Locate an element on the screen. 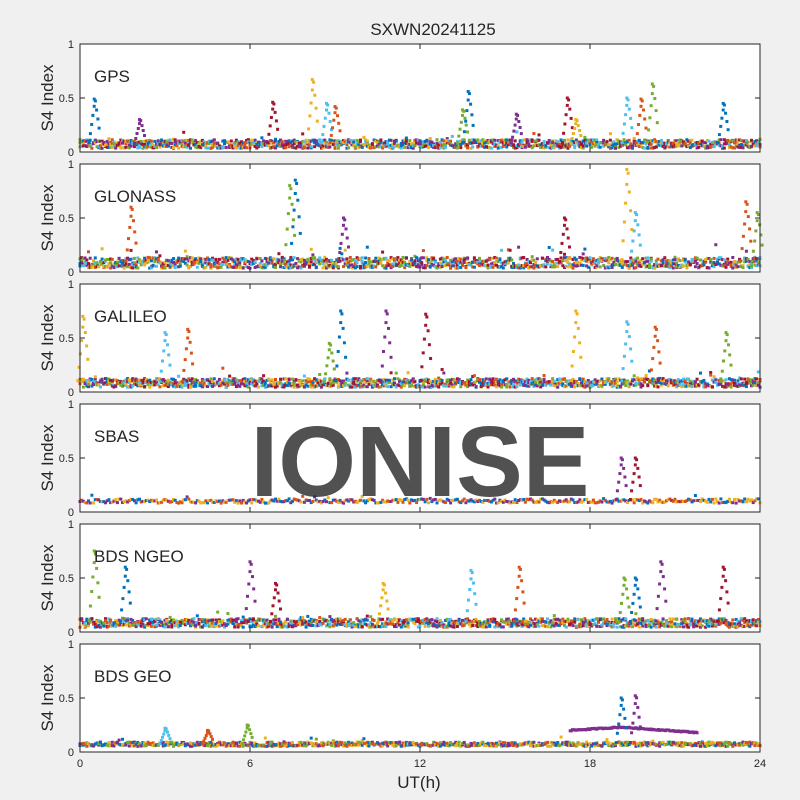 This screenshot has width=800, height=800. figure-title: SXWN20241125 is located at coordinates (432, 29).